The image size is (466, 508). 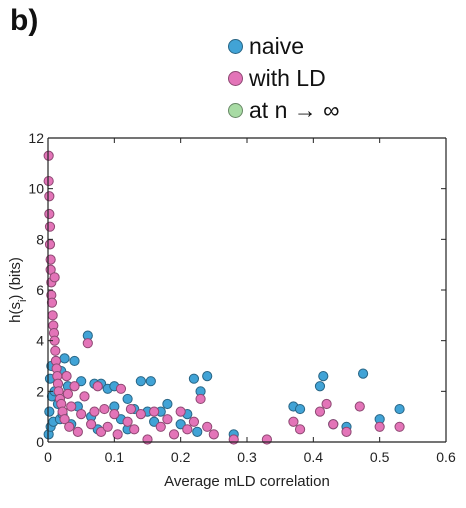 What do you see at coordinates (40, 290) in the screenshot?
I see `y-tick-label: 6` at bounding box center [40, 290].